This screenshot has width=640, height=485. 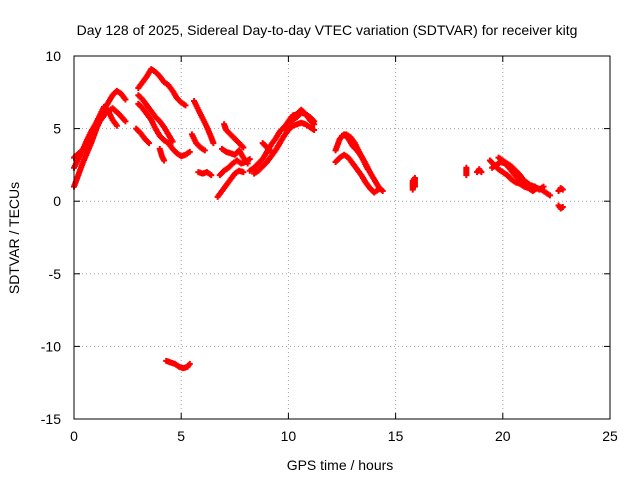 What do you see at coordinates (289, 436) in the screenshot?
I see `x-tick-label: 10` at bounding box center [289, 436].